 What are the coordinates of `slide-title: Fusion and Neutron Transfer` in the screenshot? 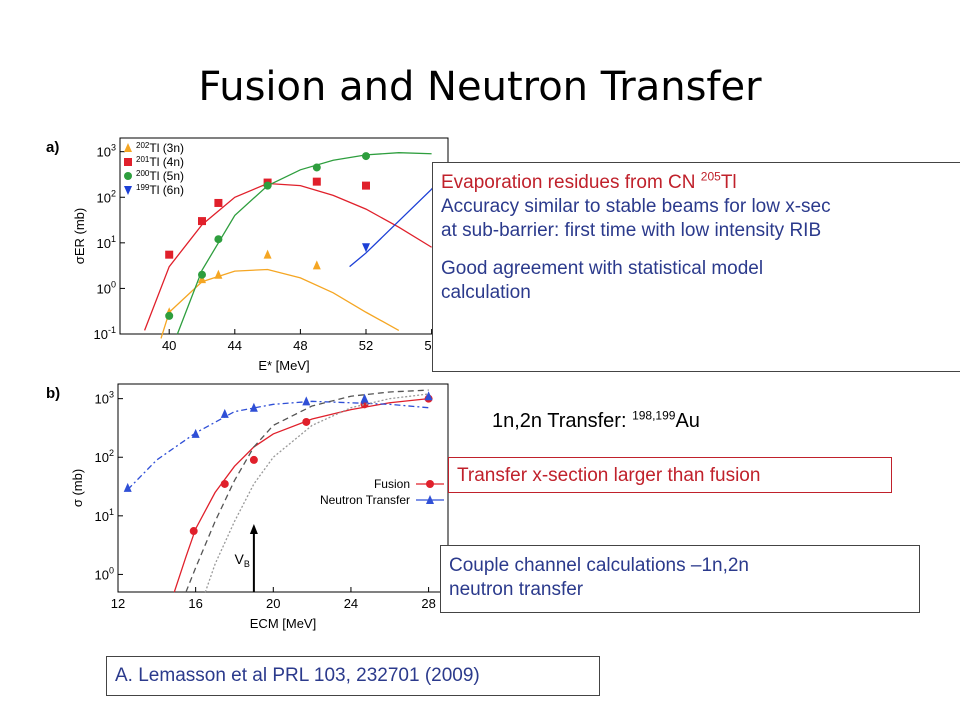 It's located at (480, 87).